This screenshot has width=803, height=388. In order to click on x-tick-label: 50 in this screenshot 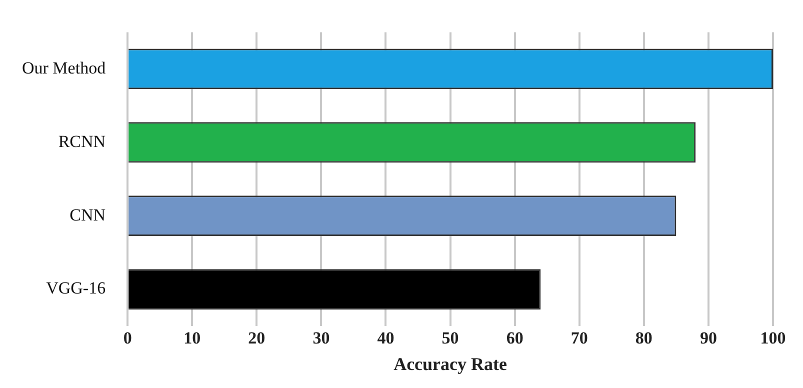, I will do `click(450, 338)`.